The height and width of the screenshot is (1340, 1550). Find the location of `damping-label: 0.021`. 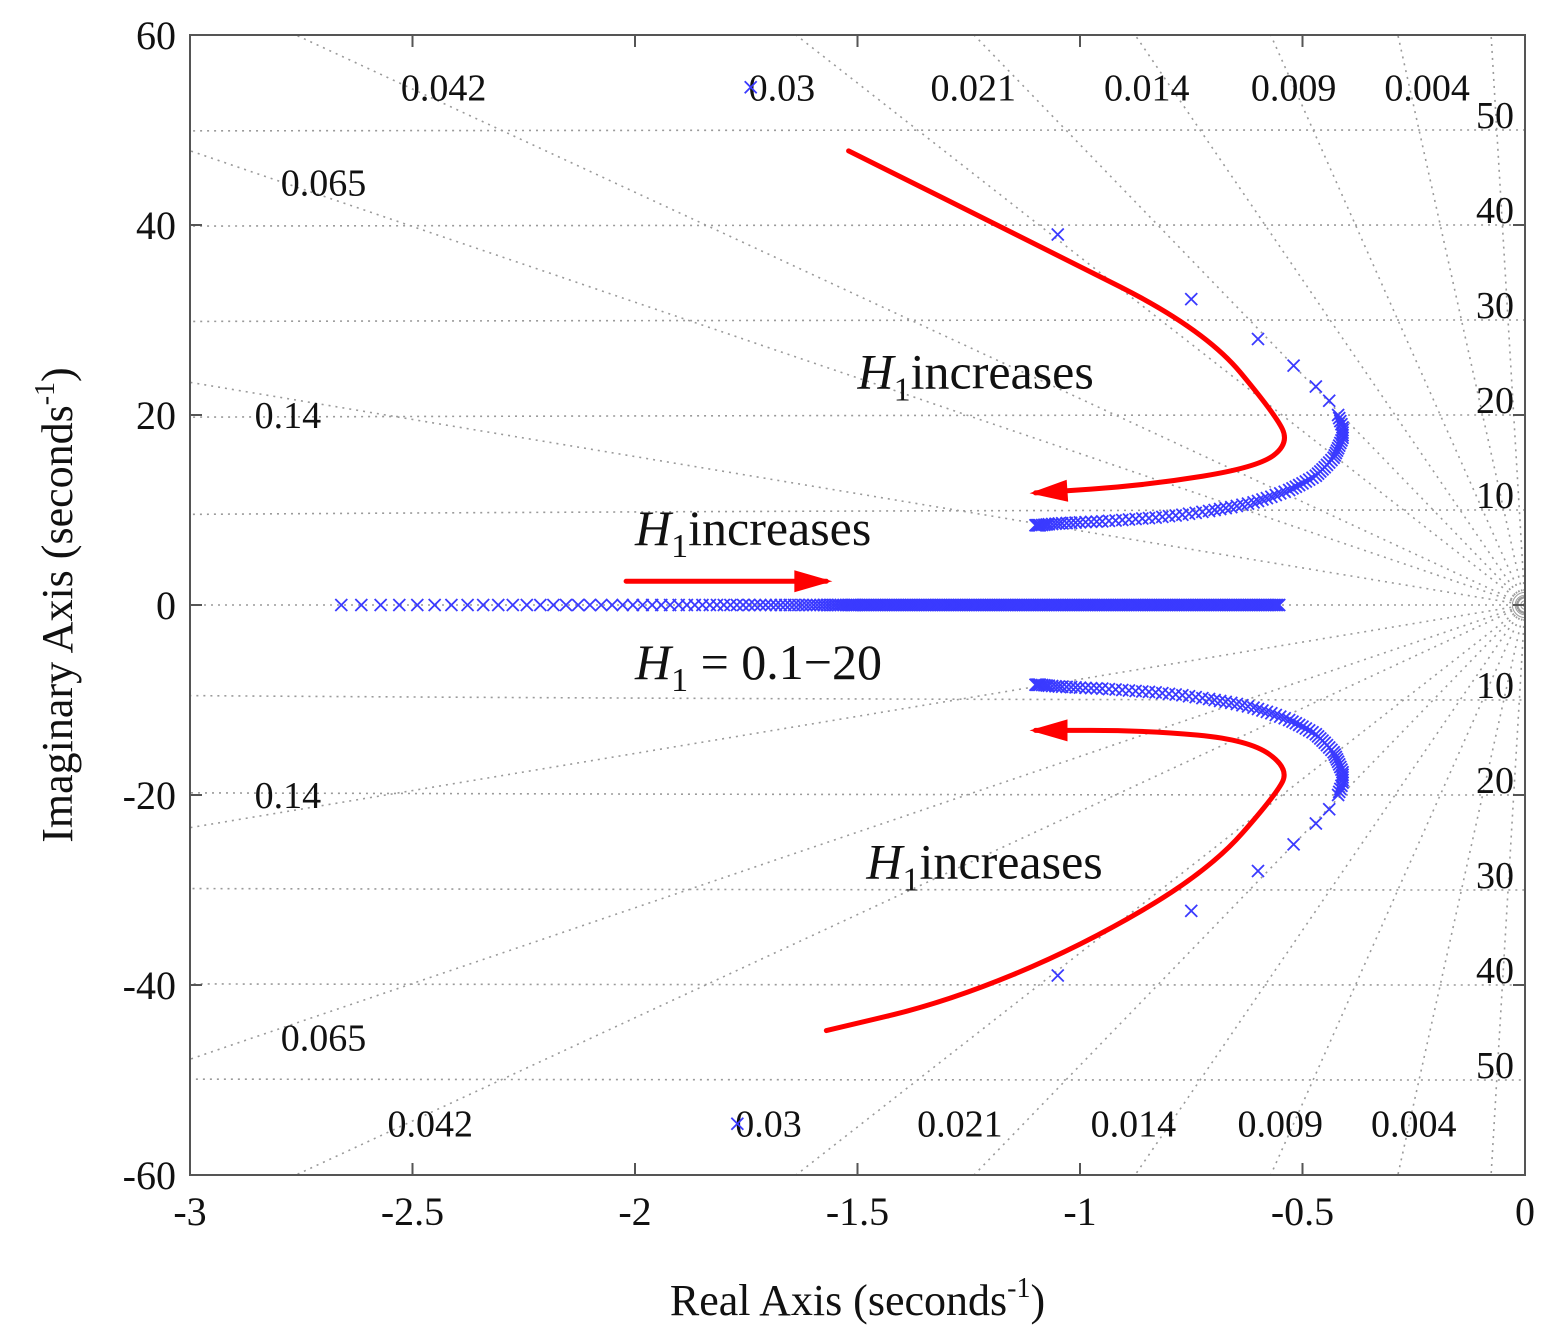

damping-label: 0.021 is located at coordinates (973, 88).